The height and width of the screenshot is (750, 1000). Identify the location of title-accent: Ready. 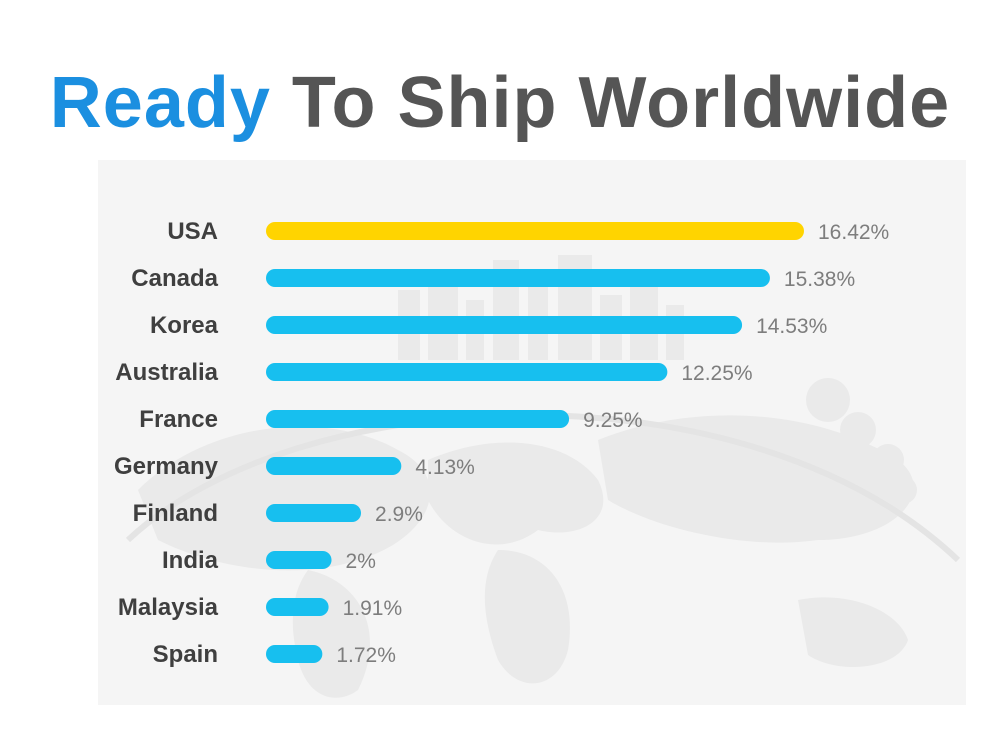
(160, 103).